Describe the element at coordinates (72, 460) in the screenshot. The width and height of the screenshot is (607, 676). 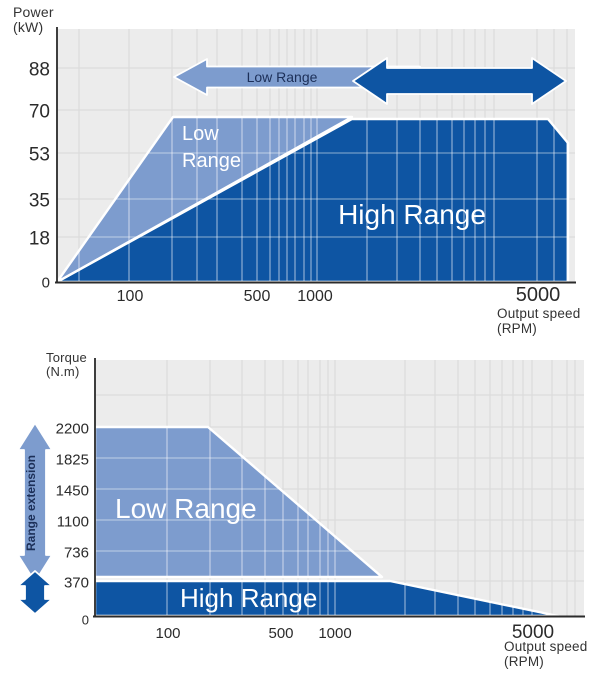
I see `y-tick-label: 1825` at that location.